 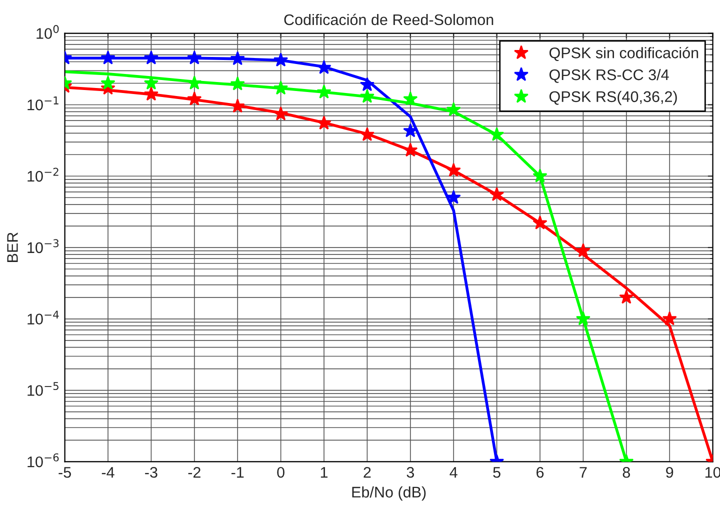 What do you see at coordinates (43, 460) in the screenshot?
I see `y-tick-label: 10$^{−6}$` at bounding box center [43, 460].